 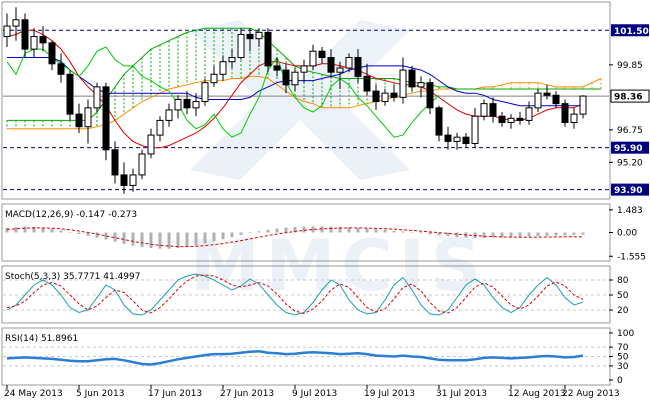 I want to click on stoch-tick-label: 20, so click(x=623, y=311).